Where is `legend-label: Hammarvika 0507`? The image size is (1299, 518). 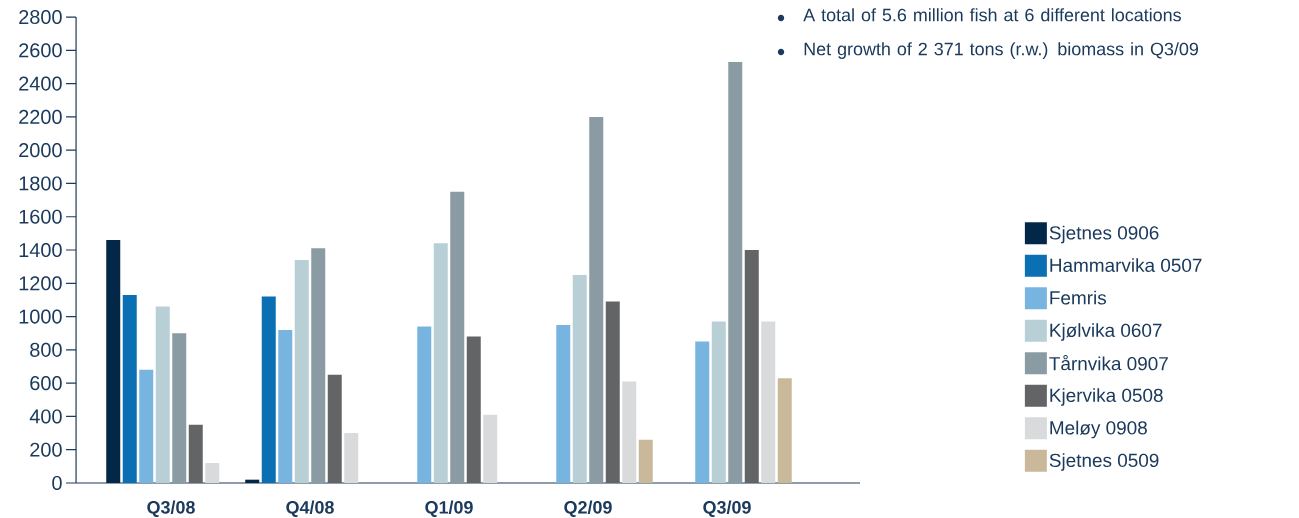 legend-label: Hammarvika 0507 is located at coordinates (1126, 265).